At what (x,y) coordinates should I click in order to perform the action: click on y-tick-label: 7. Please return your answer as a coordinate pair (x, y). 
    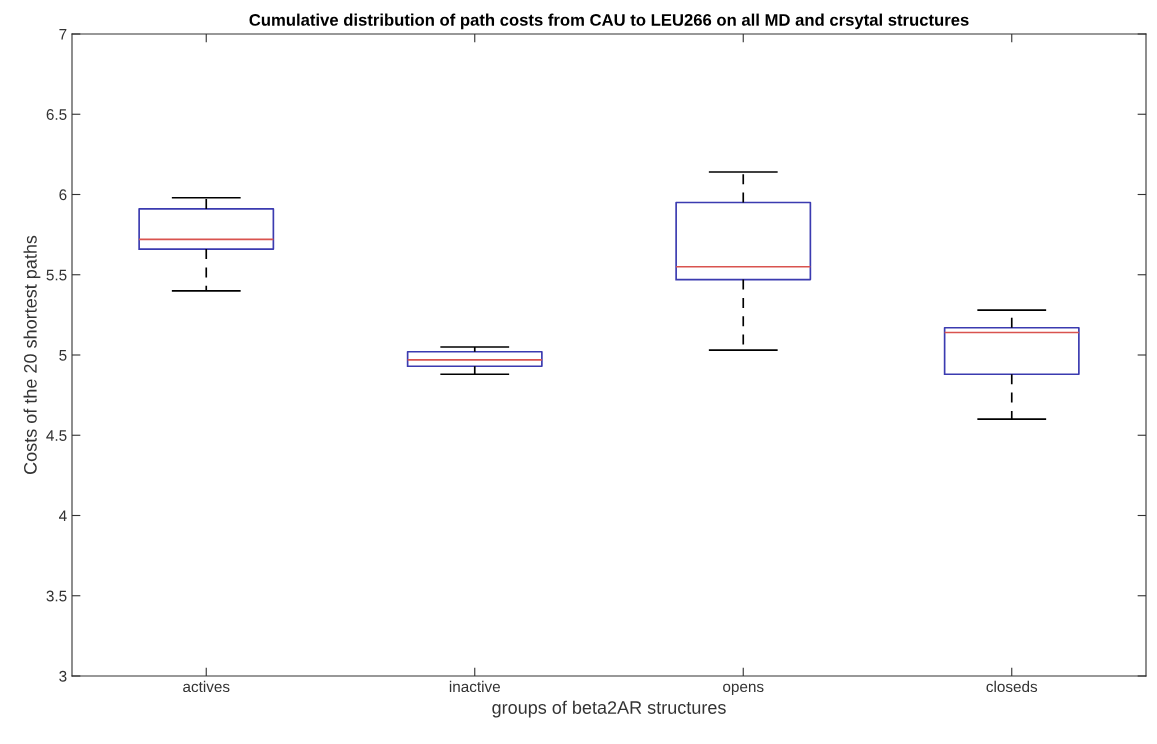
    Looking at the image, I should click on (63, 34).